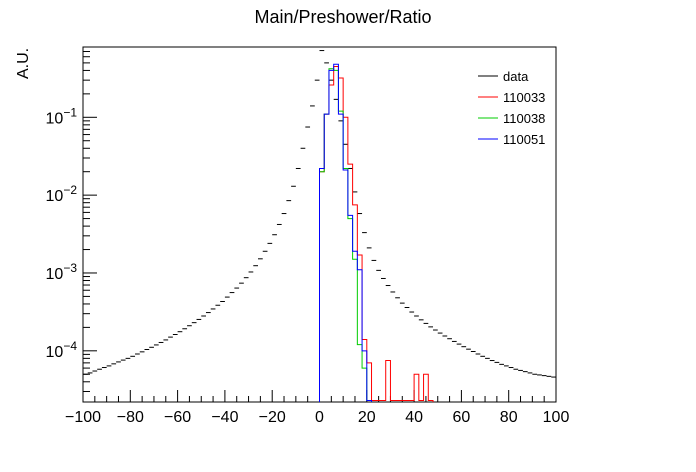 The width and height of the screenshot is (696, 472). What do you see at coordinates (62, 272) in the screenshot?
I see `y-tick-label: 10⁻³` at bounding box center [62, 272].